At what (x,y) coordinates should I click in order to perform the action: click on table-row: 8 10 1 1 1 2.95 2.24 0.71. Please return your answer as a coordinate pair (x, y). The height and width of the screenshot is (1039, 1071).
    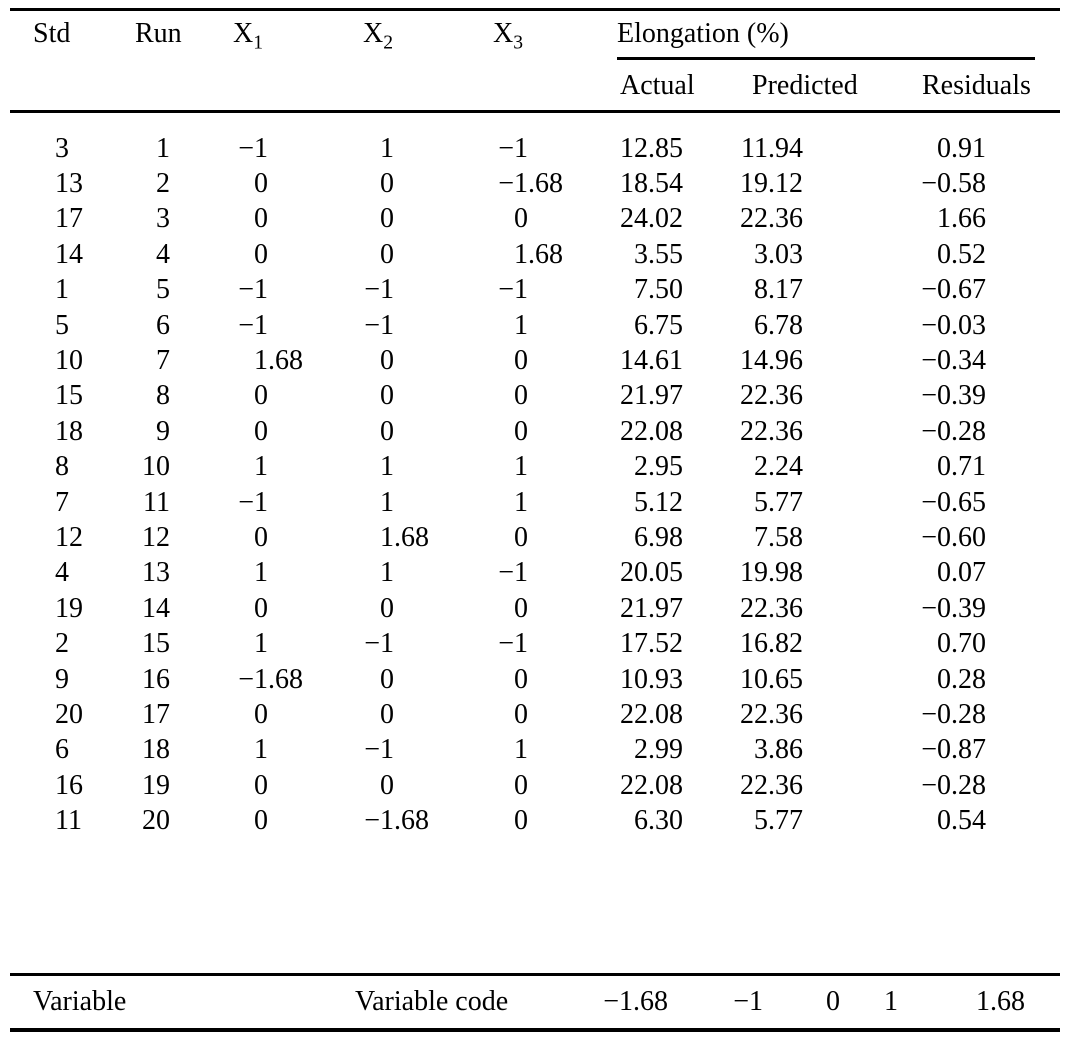
    Looking at the image, I should click on (535, 467).